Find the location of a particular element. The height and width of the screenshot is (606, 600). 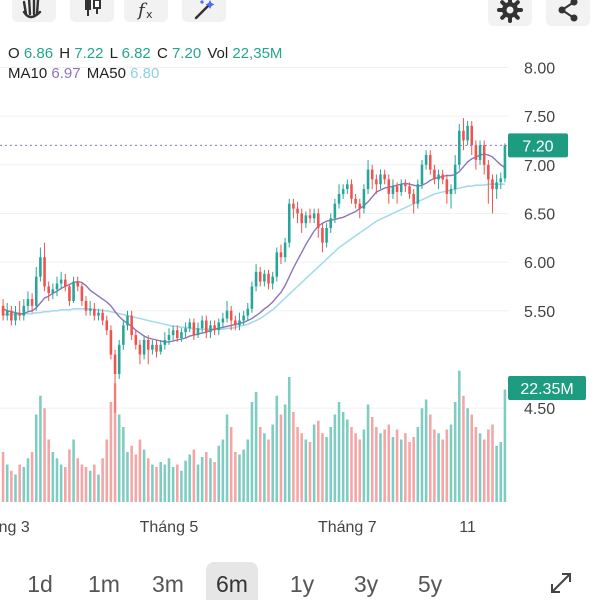

period-tab-1y: 1y is located at coordinates (302, 584).